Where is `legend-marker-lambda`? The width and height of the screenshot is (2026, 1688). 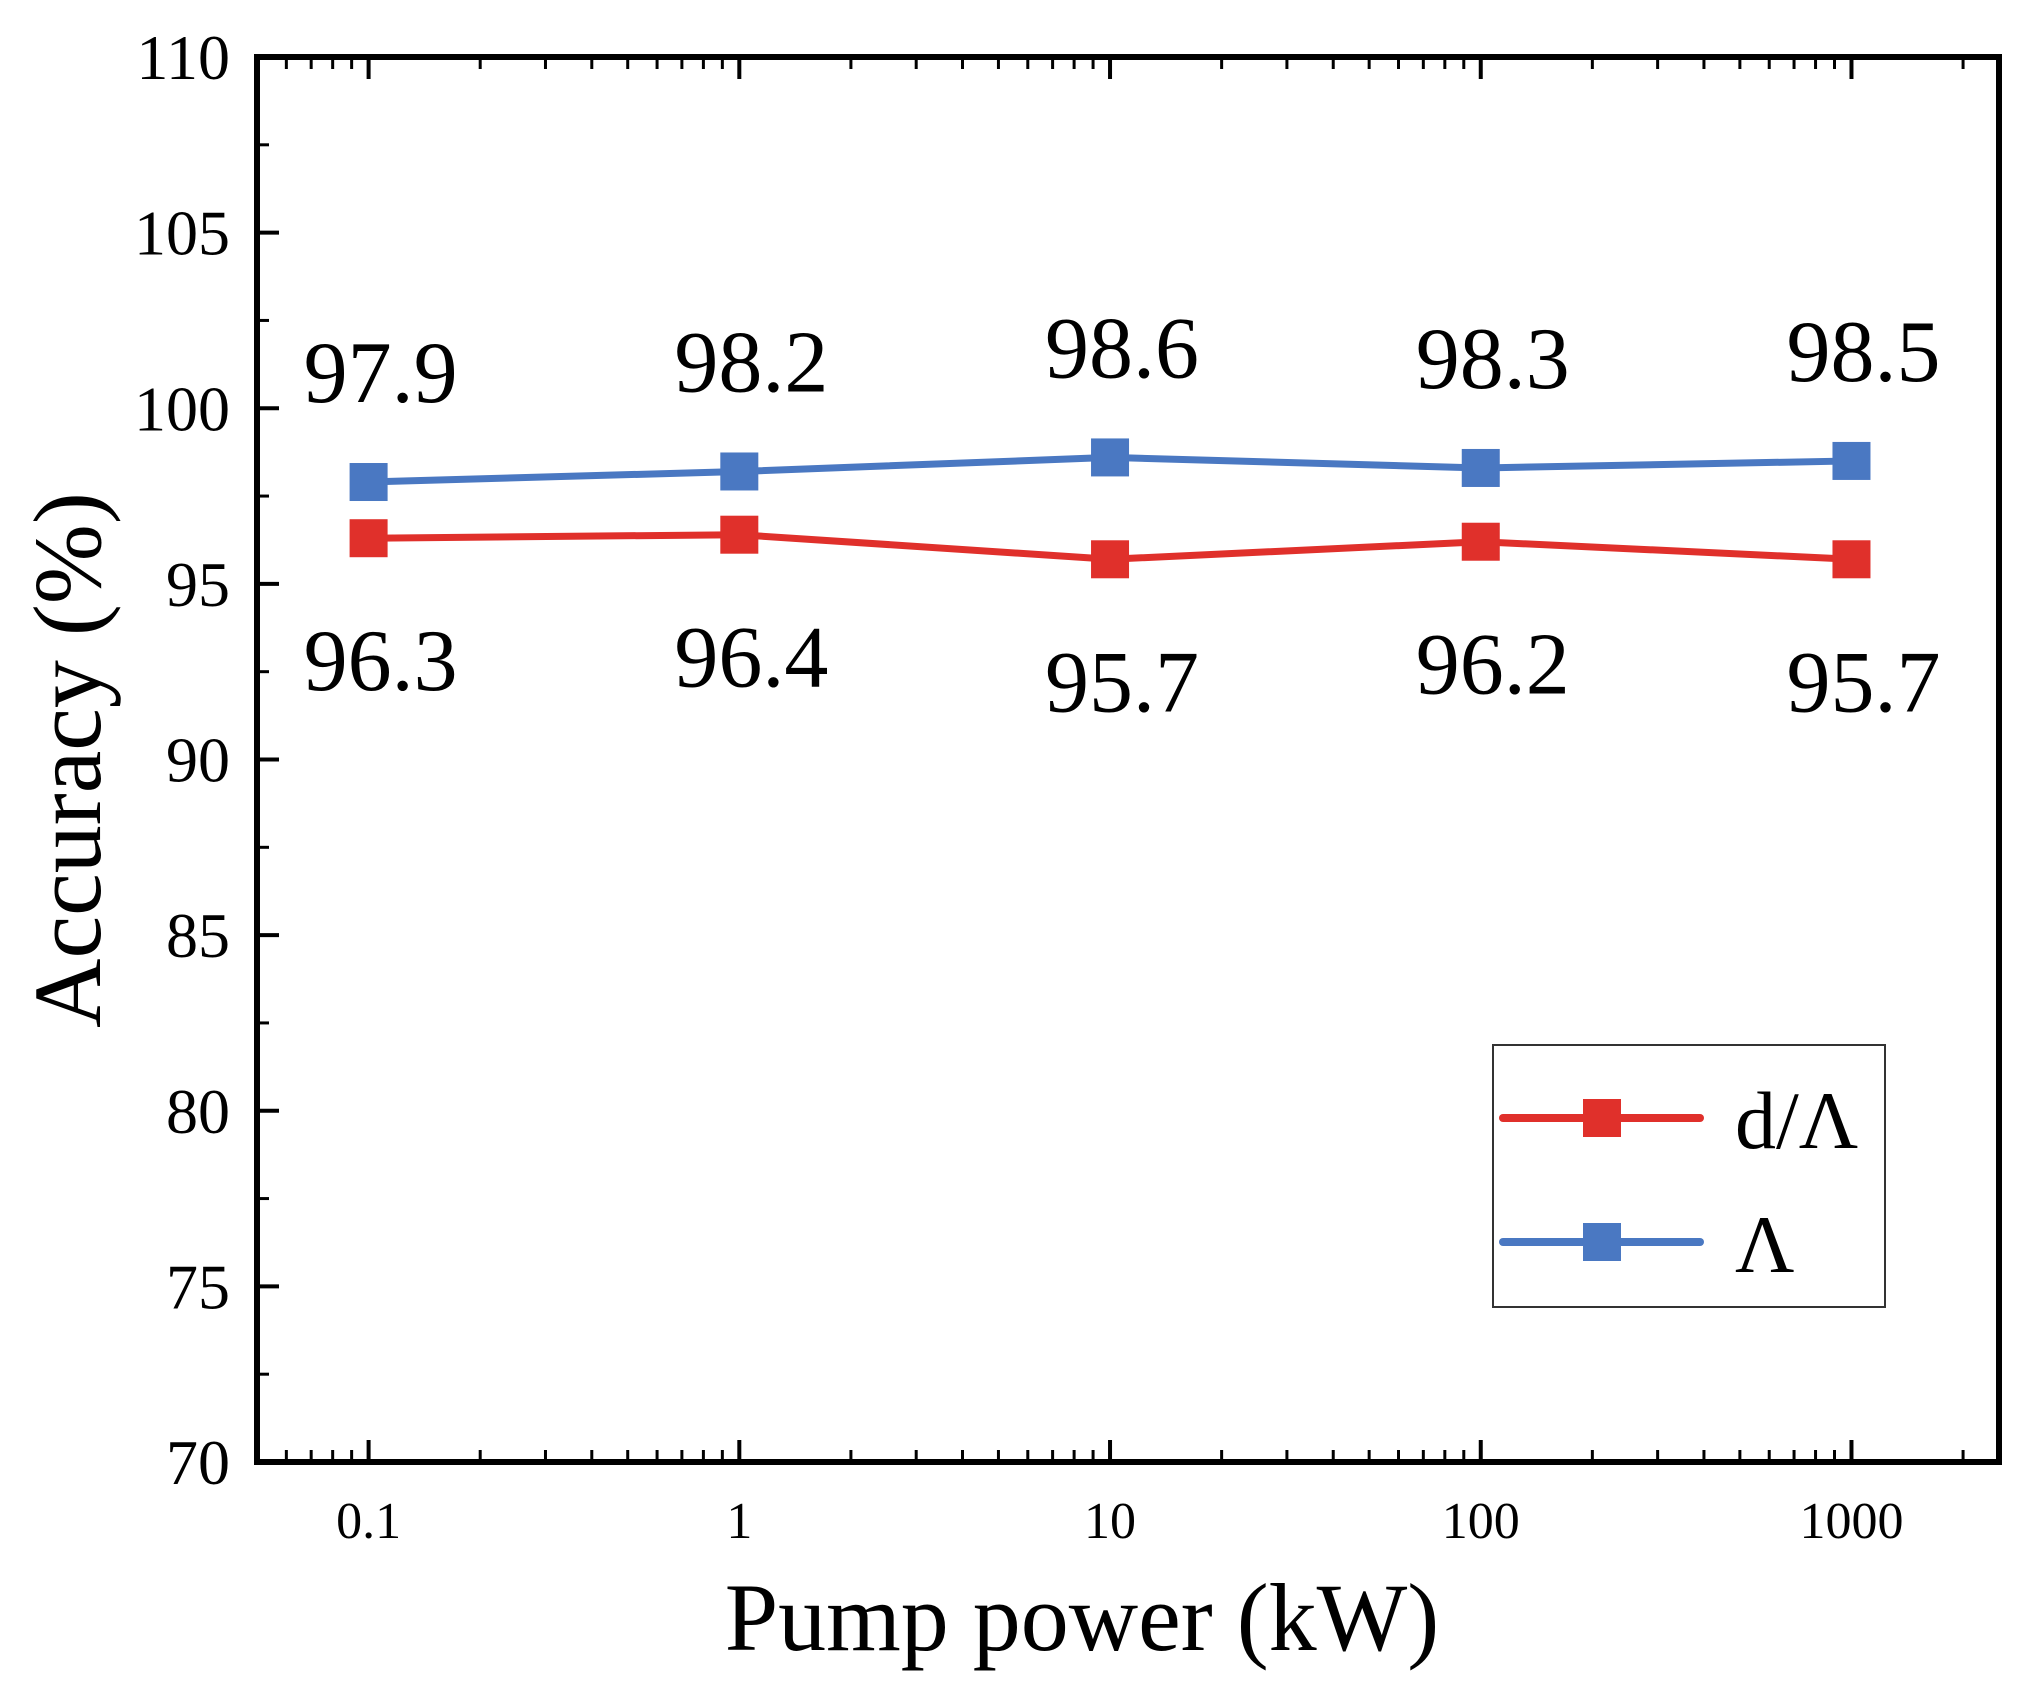 legend-marker-lambda is located at coordinates (1602, 1242).